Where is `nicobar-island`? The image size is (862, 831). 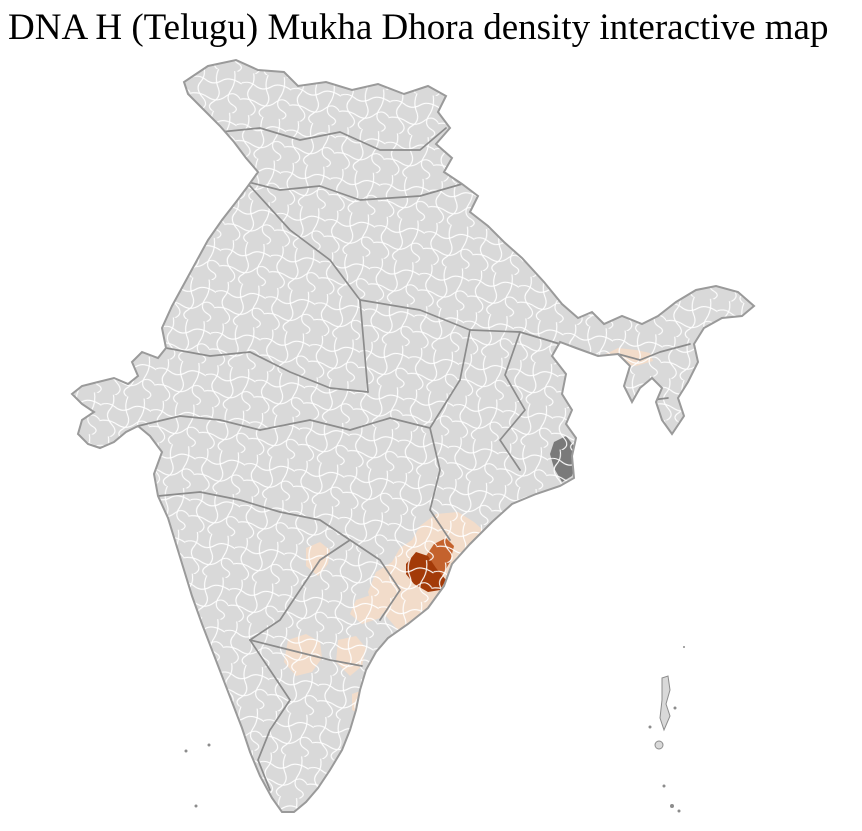 nicobar-island is located at coordinates (659, 745).